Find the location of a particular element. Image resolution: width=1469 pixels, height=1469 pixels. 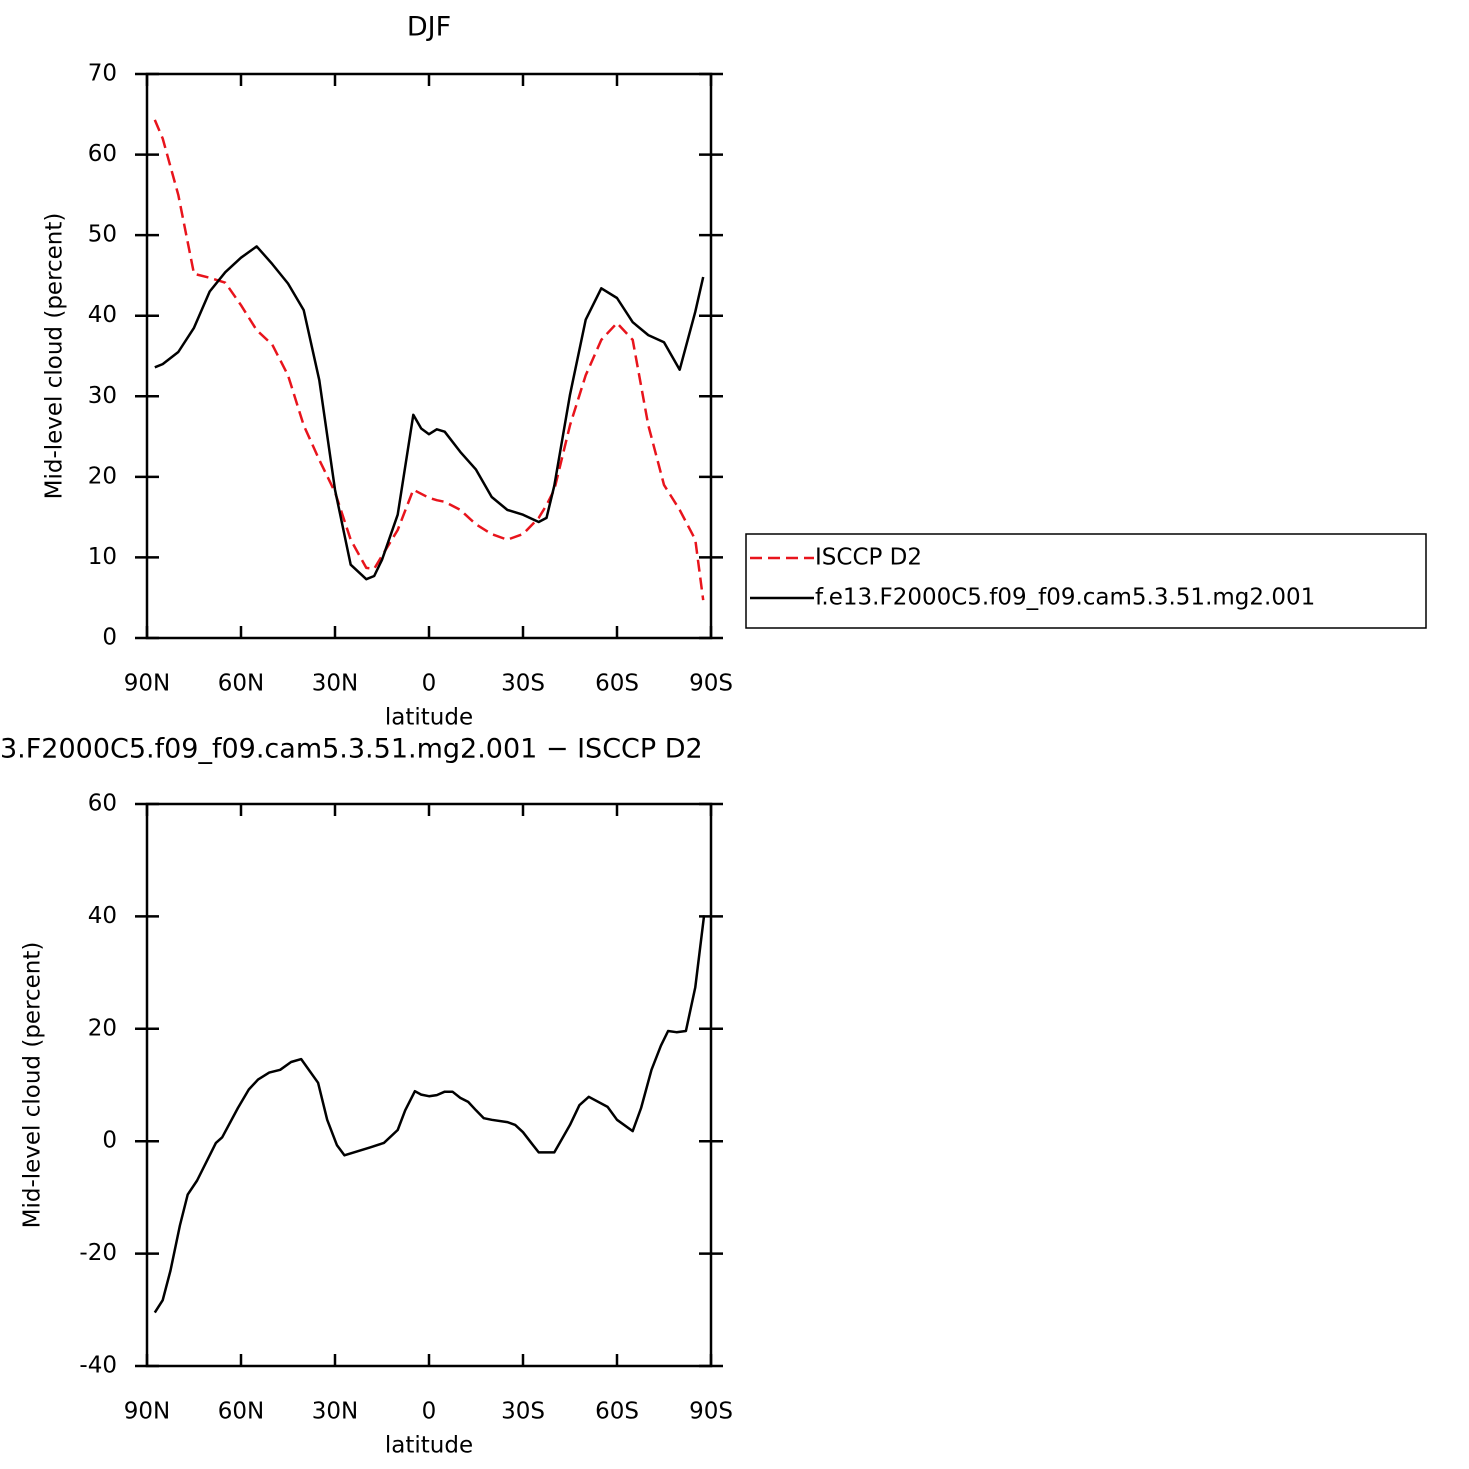

y-tick-label: 10 is located at coordinates (102, 557).